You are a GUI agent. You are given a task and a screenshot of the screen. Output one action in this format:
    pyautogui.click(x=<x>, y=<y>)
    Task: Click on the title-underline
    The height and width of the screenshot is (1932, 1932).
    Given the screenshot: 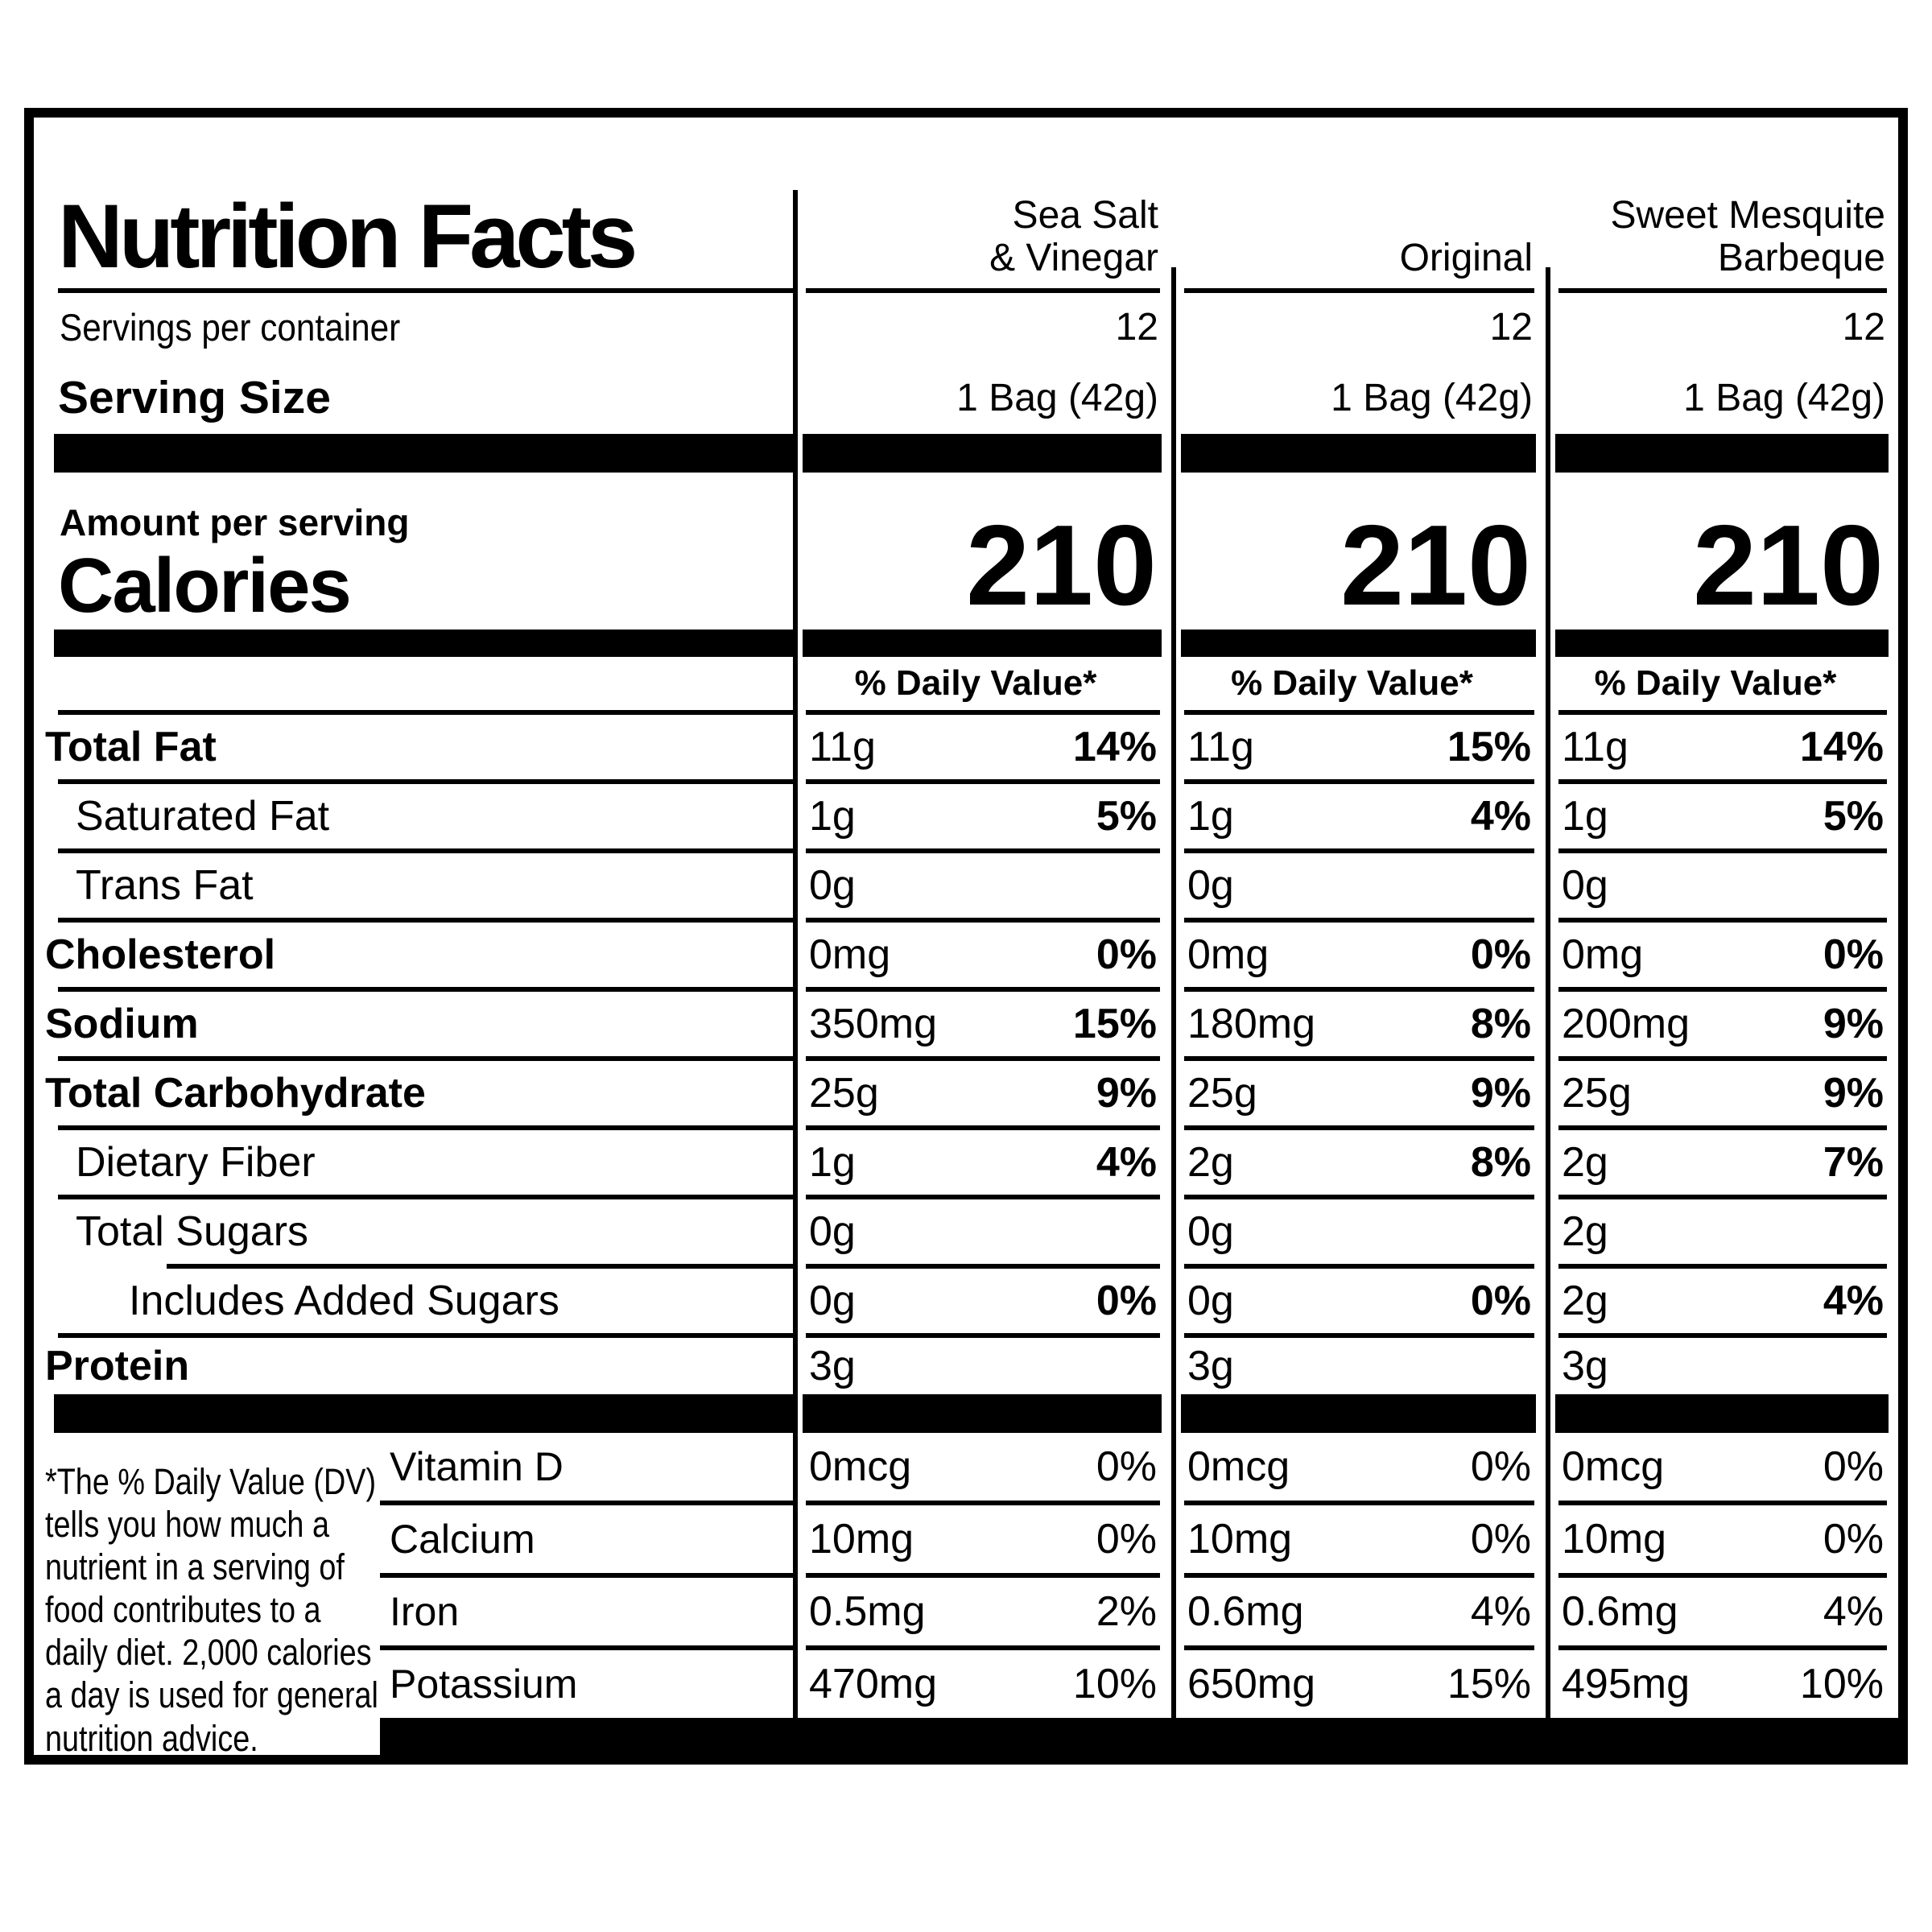 What is the action you would take?
    pyautogui.click(x=425, y=290)
    